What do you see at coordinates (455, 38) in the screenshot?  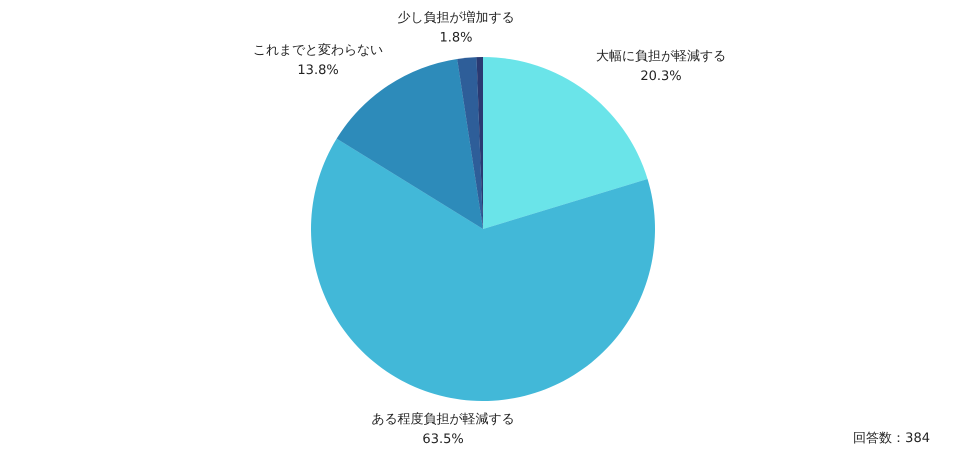 I see `data-label: 1.8%` at bounding box center [455, 38].